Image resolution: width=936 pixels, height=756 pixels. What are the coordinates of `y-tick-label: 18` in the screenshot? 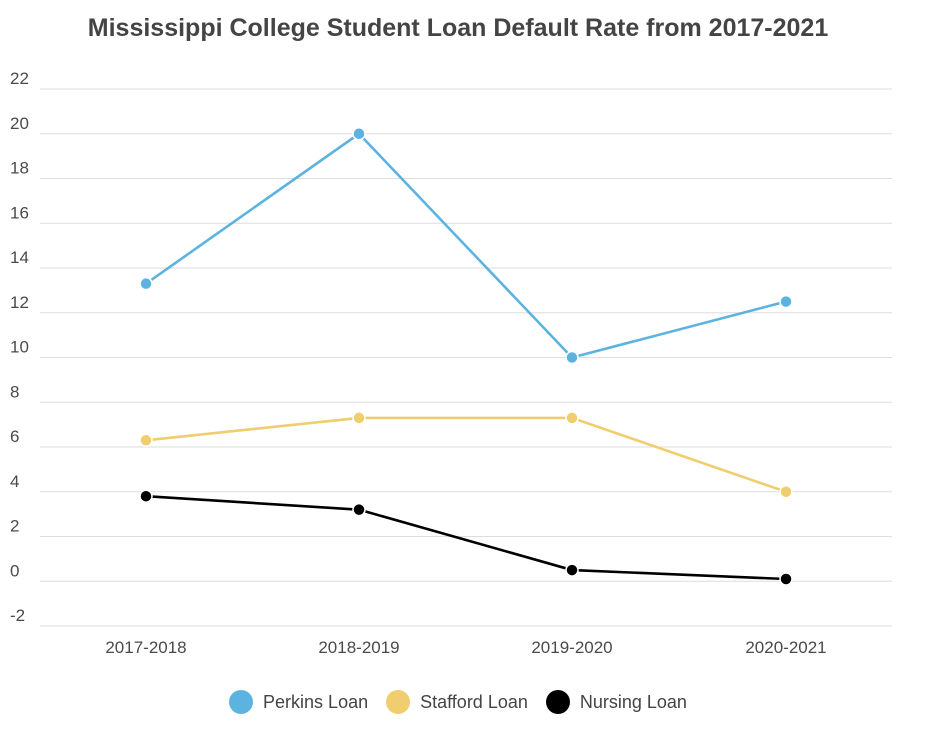 It's located at (19, 168).